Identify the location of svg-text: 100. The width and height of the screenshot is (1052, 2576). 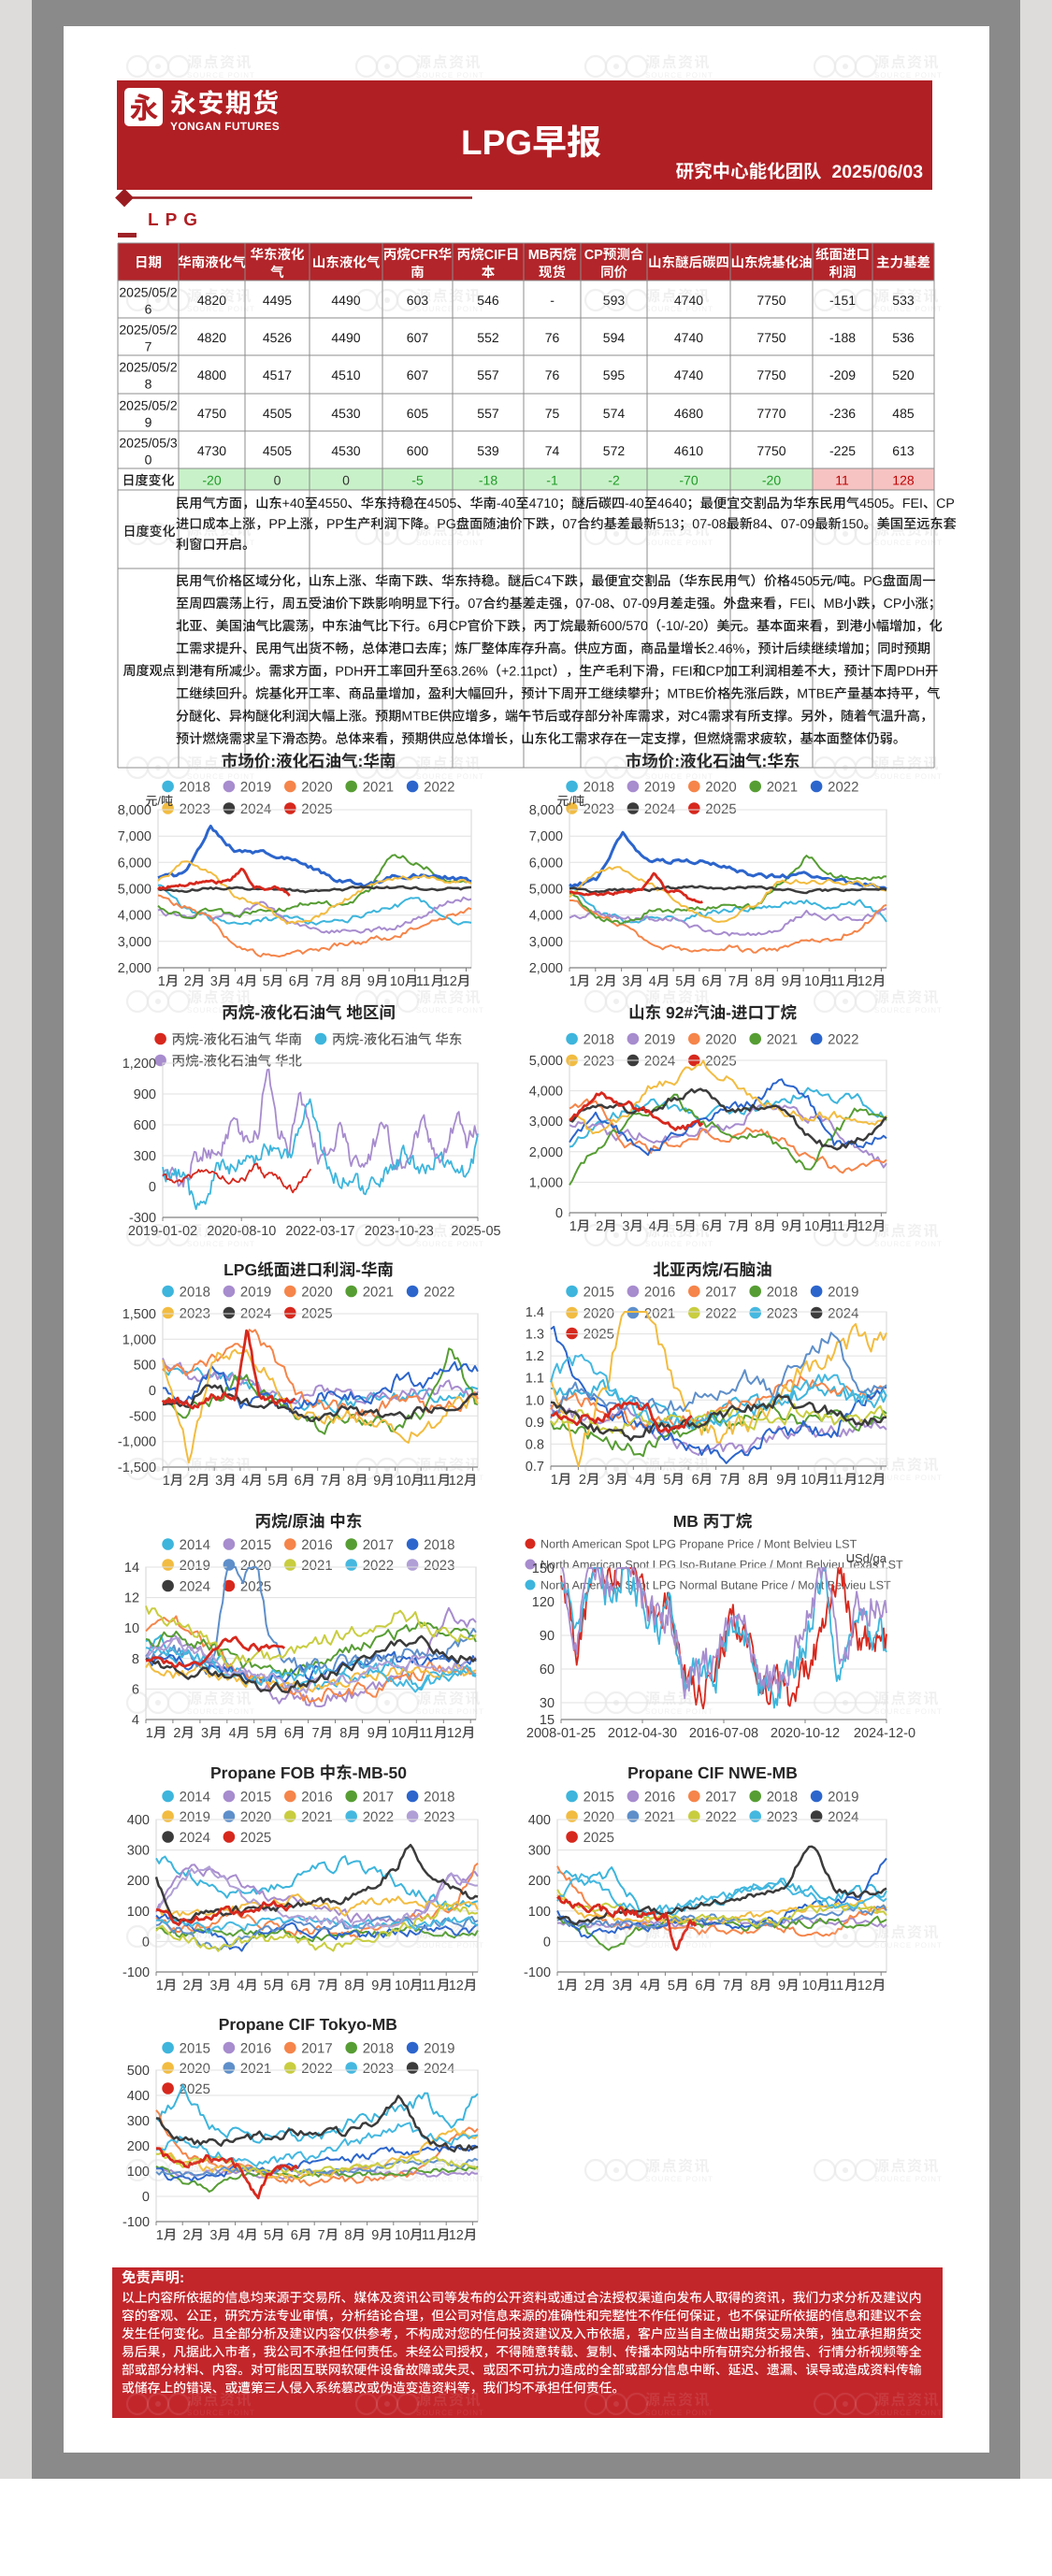
(540, 1912).